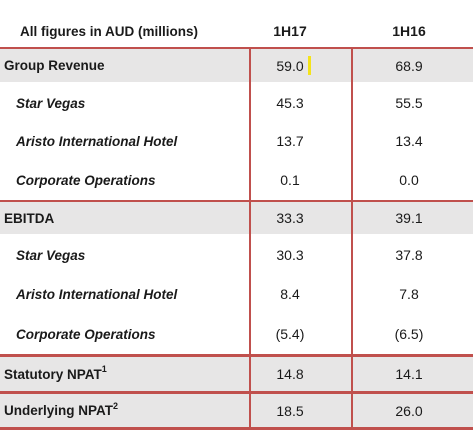  What do you see at coordinates (409, 255) in the screenshot?
I see `row-value-1h16: 37.8` at bounding box center [409, 255].